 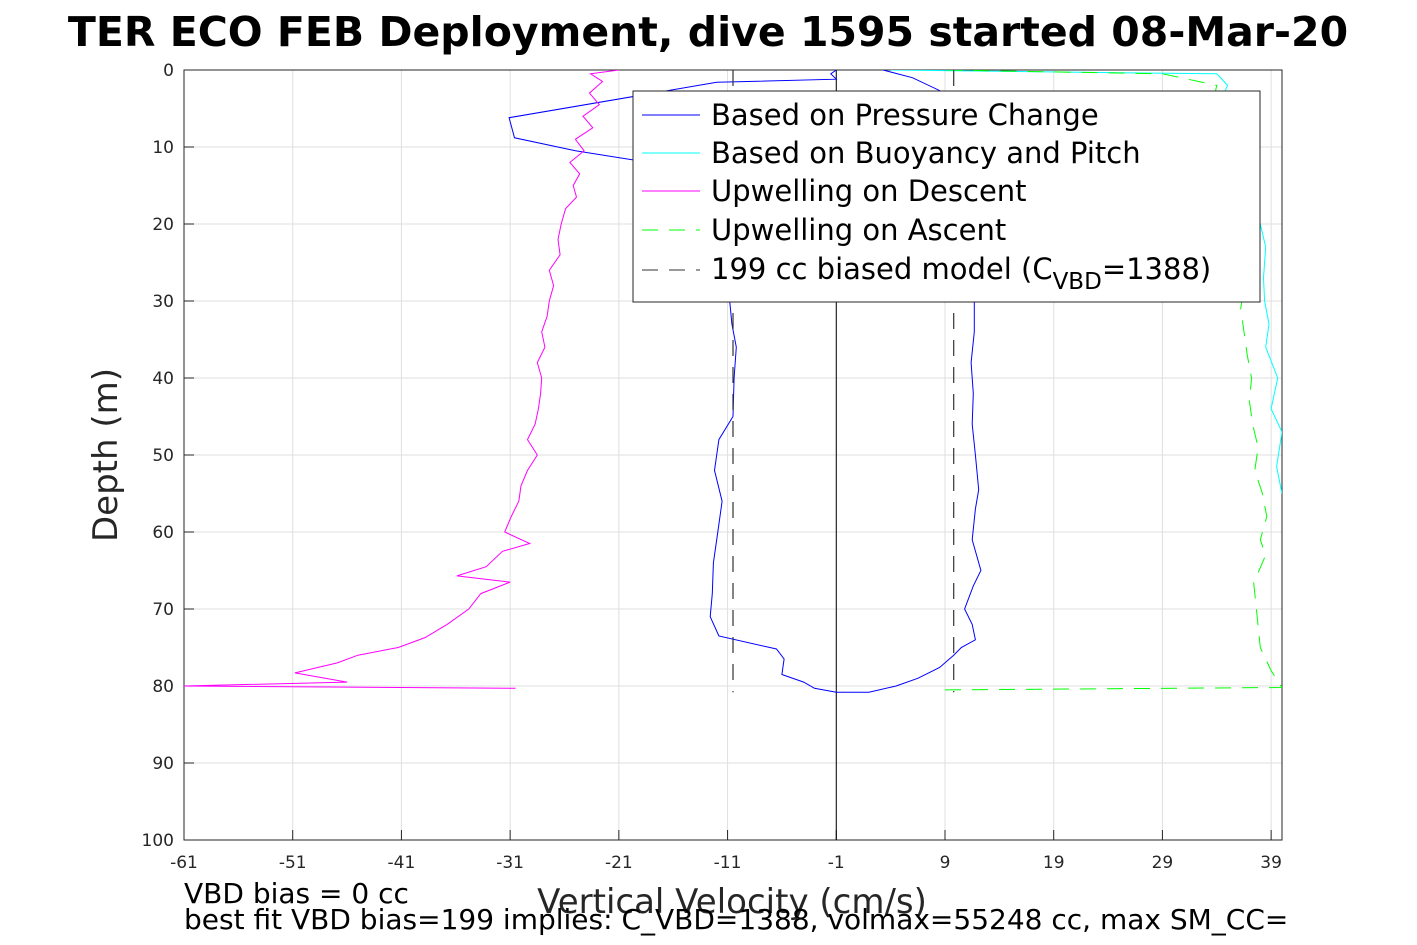 I want to click on x-axis-label: Vertical Velocity (cm/s), so click(x=732, y=902).